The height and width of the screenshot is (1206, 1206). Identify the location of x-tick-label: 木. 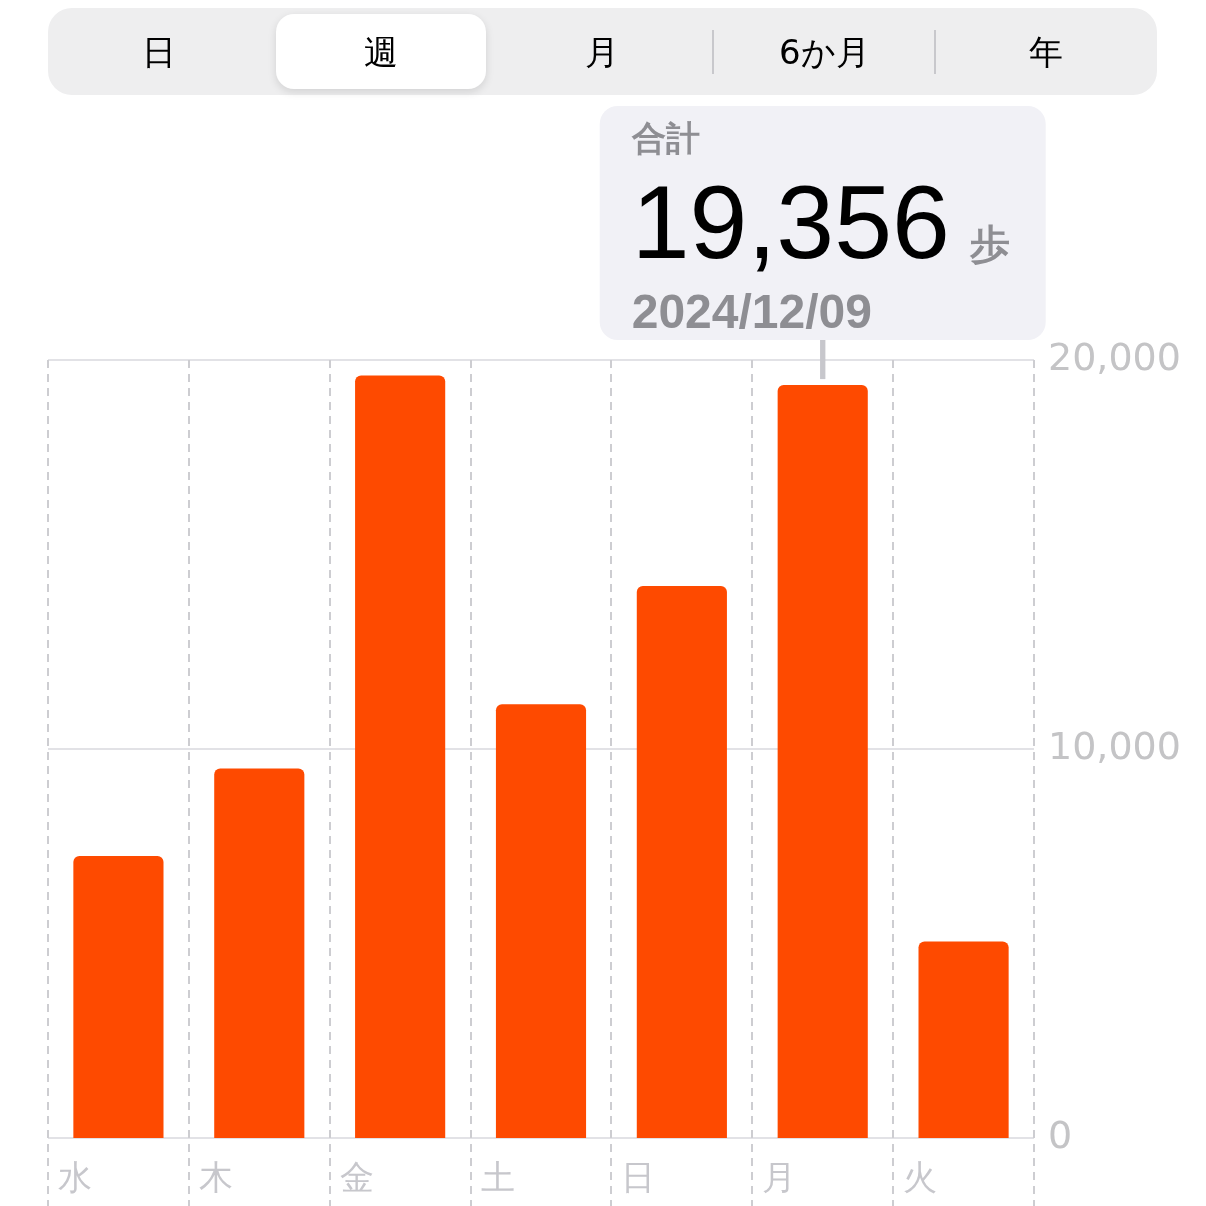
(215, 1177).